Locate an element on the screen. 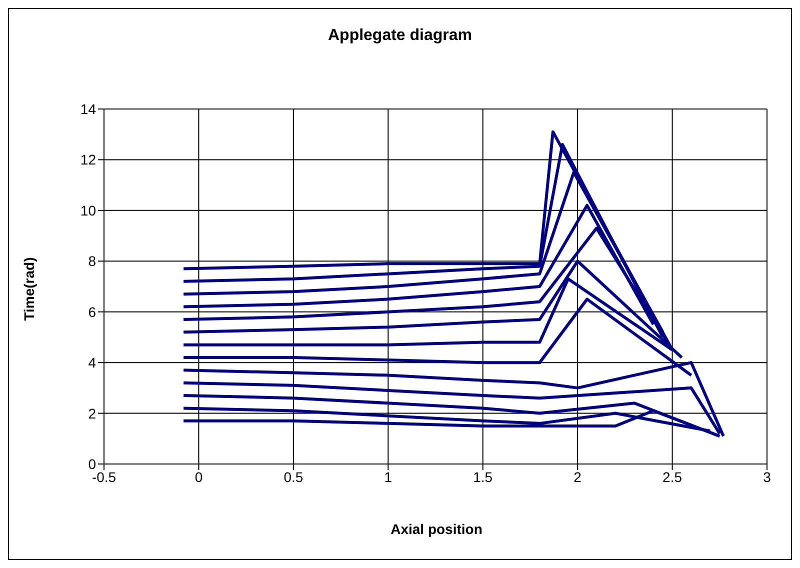 The height and width of the screenshot is (568, 800). y-tick-label: 12 is located at coordinates (88, 160).